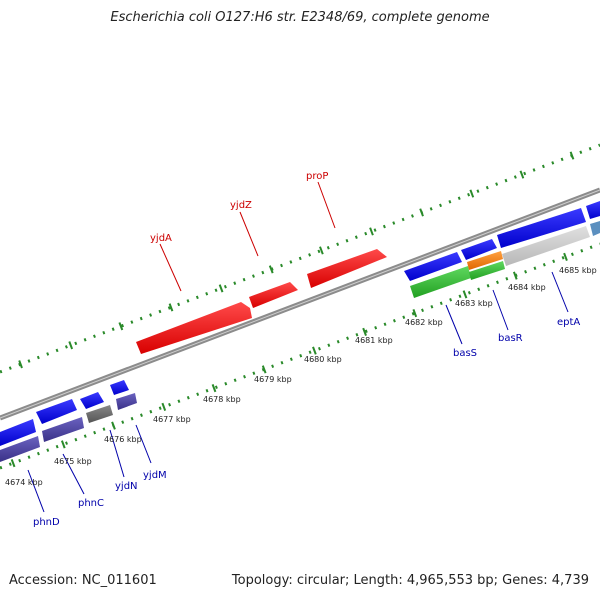 Image resolution: width=600 pixels, height=600 pixels. What do you see at coordinates (73, 461) in the screenshot?
I see `scale-label: 4675 kbp` at bounding box center [73, 461].